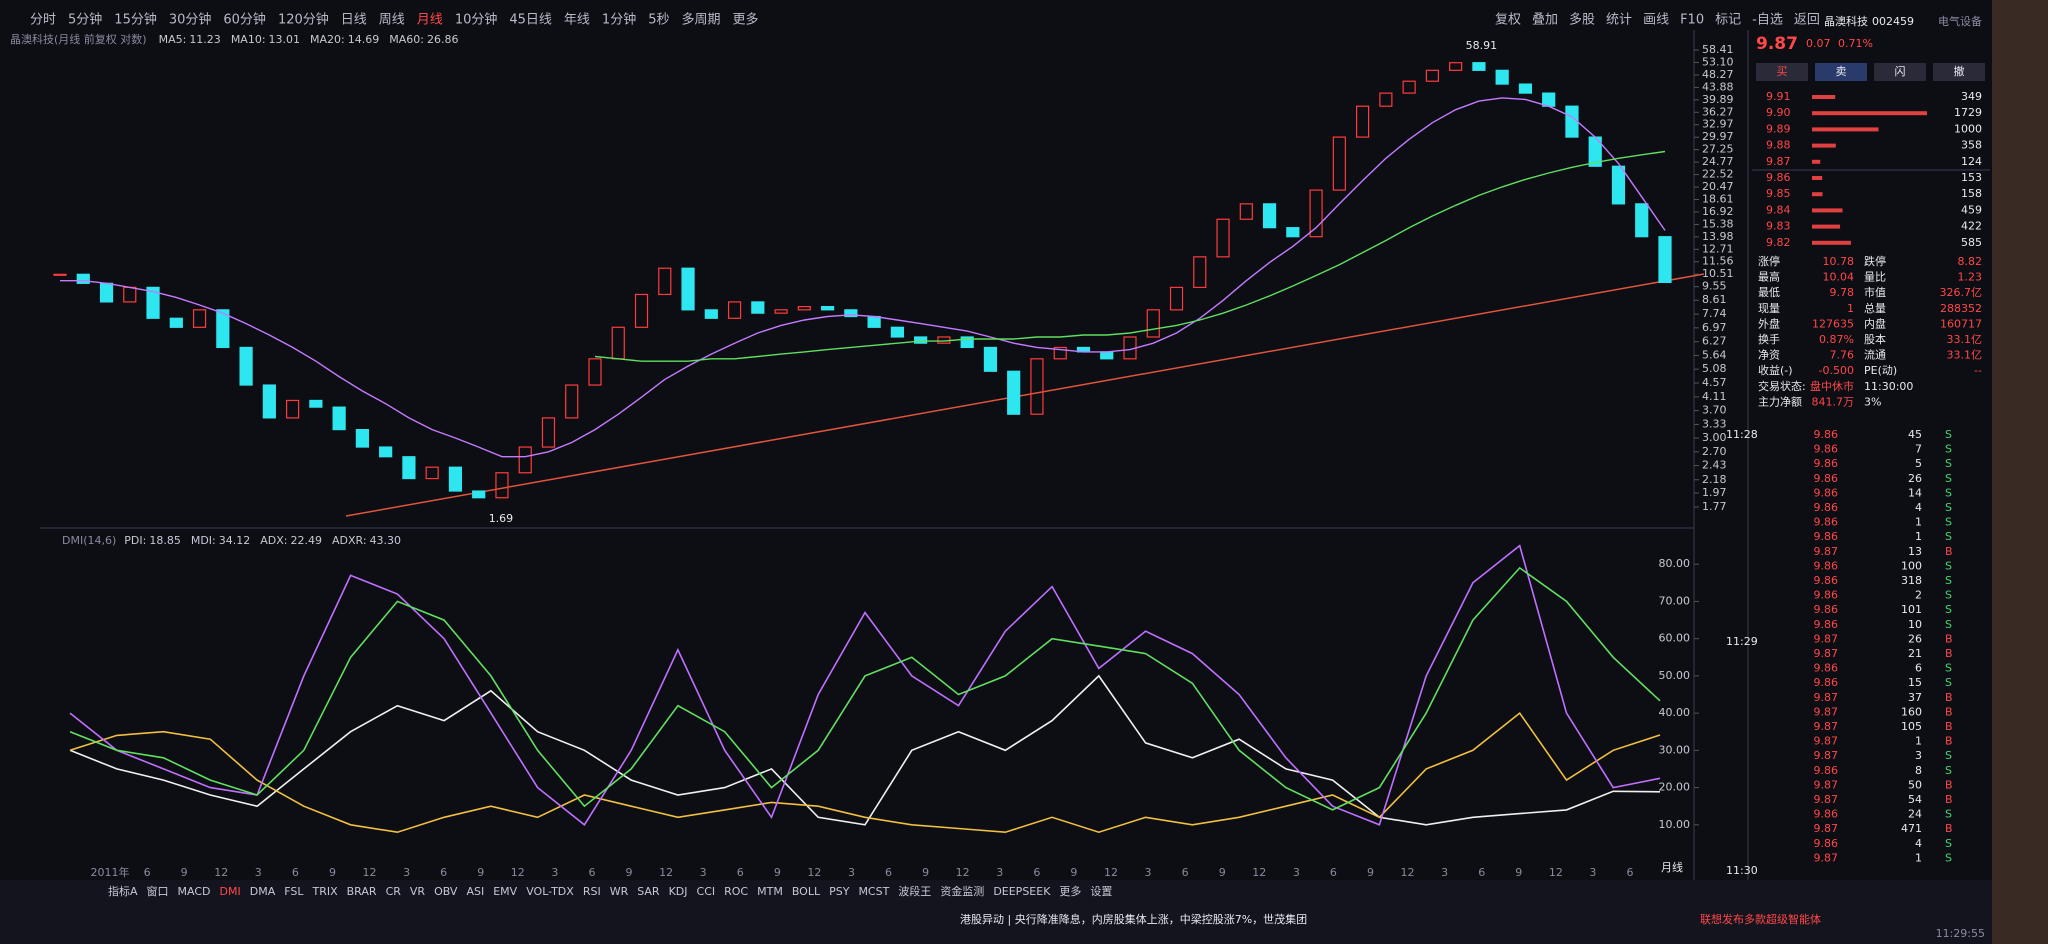 The width and height of the screenshot is (2048, 944). Describe the element at coordinates (303, 20) in the screenshot. I see `period-tab: 120分钟` at that location.